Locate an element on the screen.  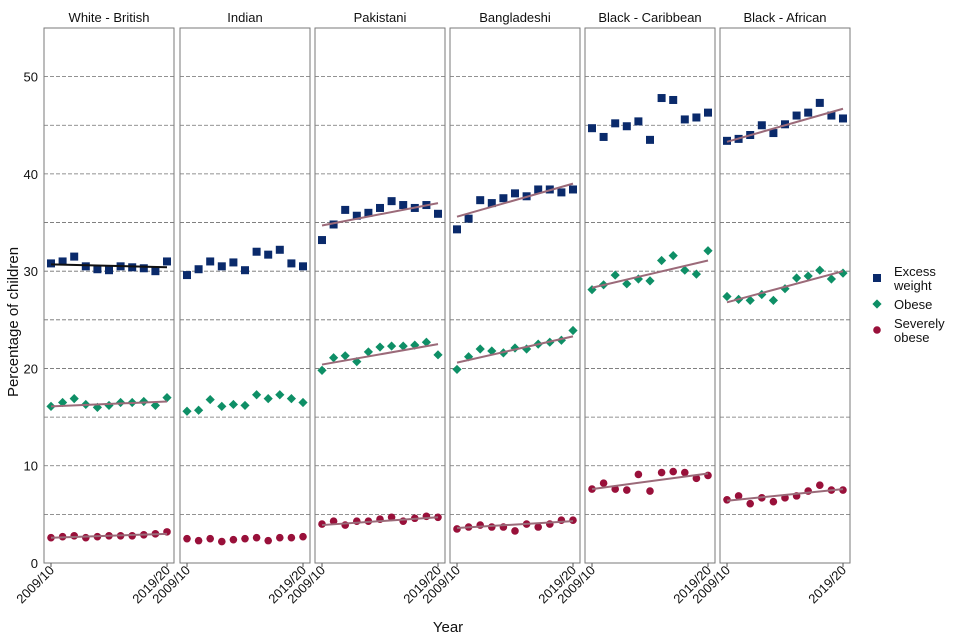
x-tick-label: 2019/20 is located at coordinates (827, 585).